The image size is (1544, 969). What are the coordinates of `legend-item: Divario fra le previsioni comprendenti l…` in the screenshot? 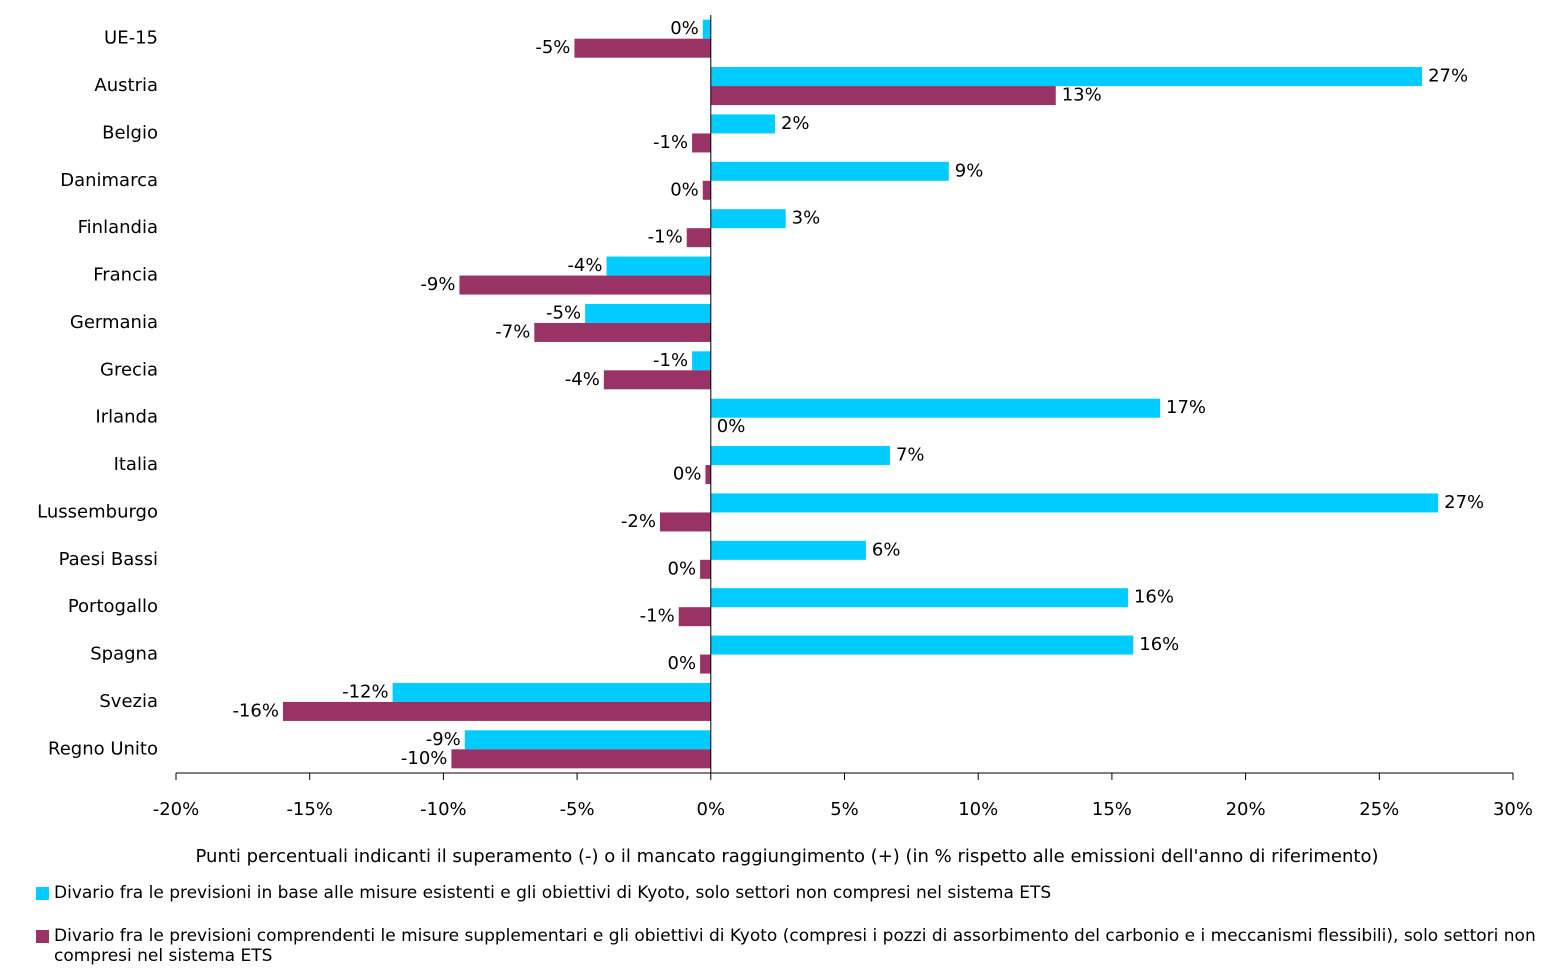 It's located at (786, 946).